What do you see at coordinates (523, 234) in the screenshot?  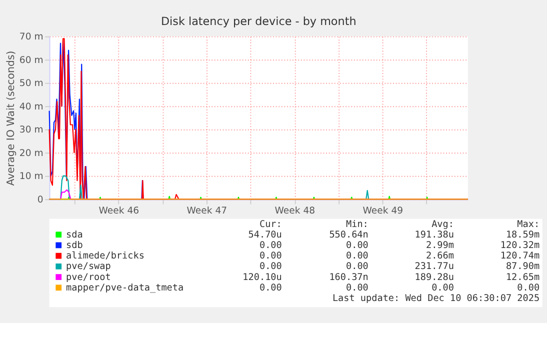 I see `text: 18.59m` at bounding box center [523, 234].